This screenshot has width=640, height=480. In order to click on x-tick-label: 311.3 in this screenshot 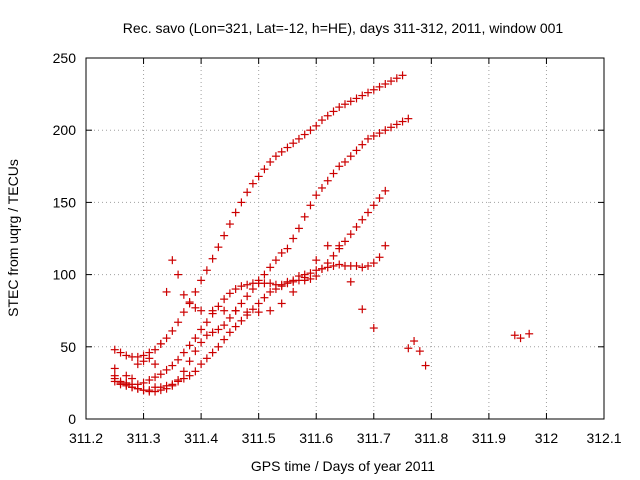, I will do `click(144, 438)`.